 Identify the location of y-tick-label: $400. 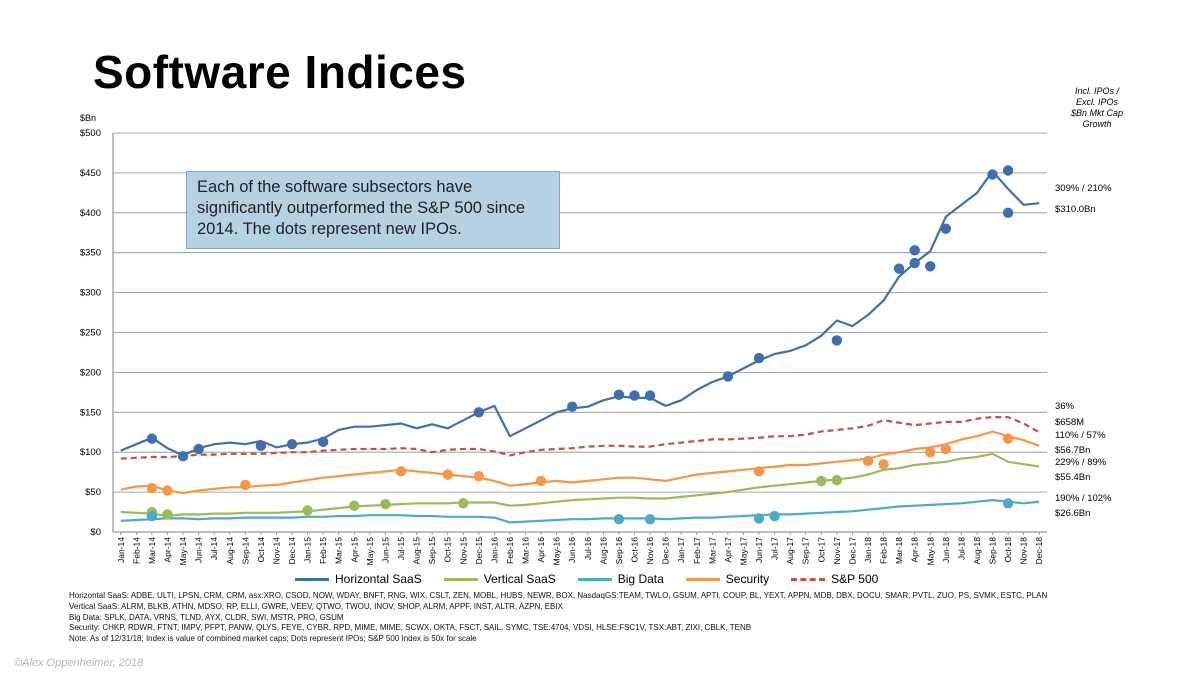
(90, 213).